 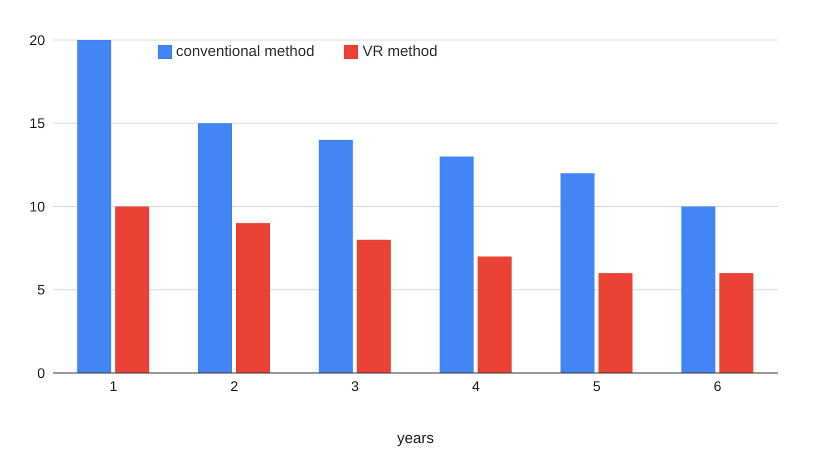 I want to click on y-tick-label: 20, so click(x=37, y=40).